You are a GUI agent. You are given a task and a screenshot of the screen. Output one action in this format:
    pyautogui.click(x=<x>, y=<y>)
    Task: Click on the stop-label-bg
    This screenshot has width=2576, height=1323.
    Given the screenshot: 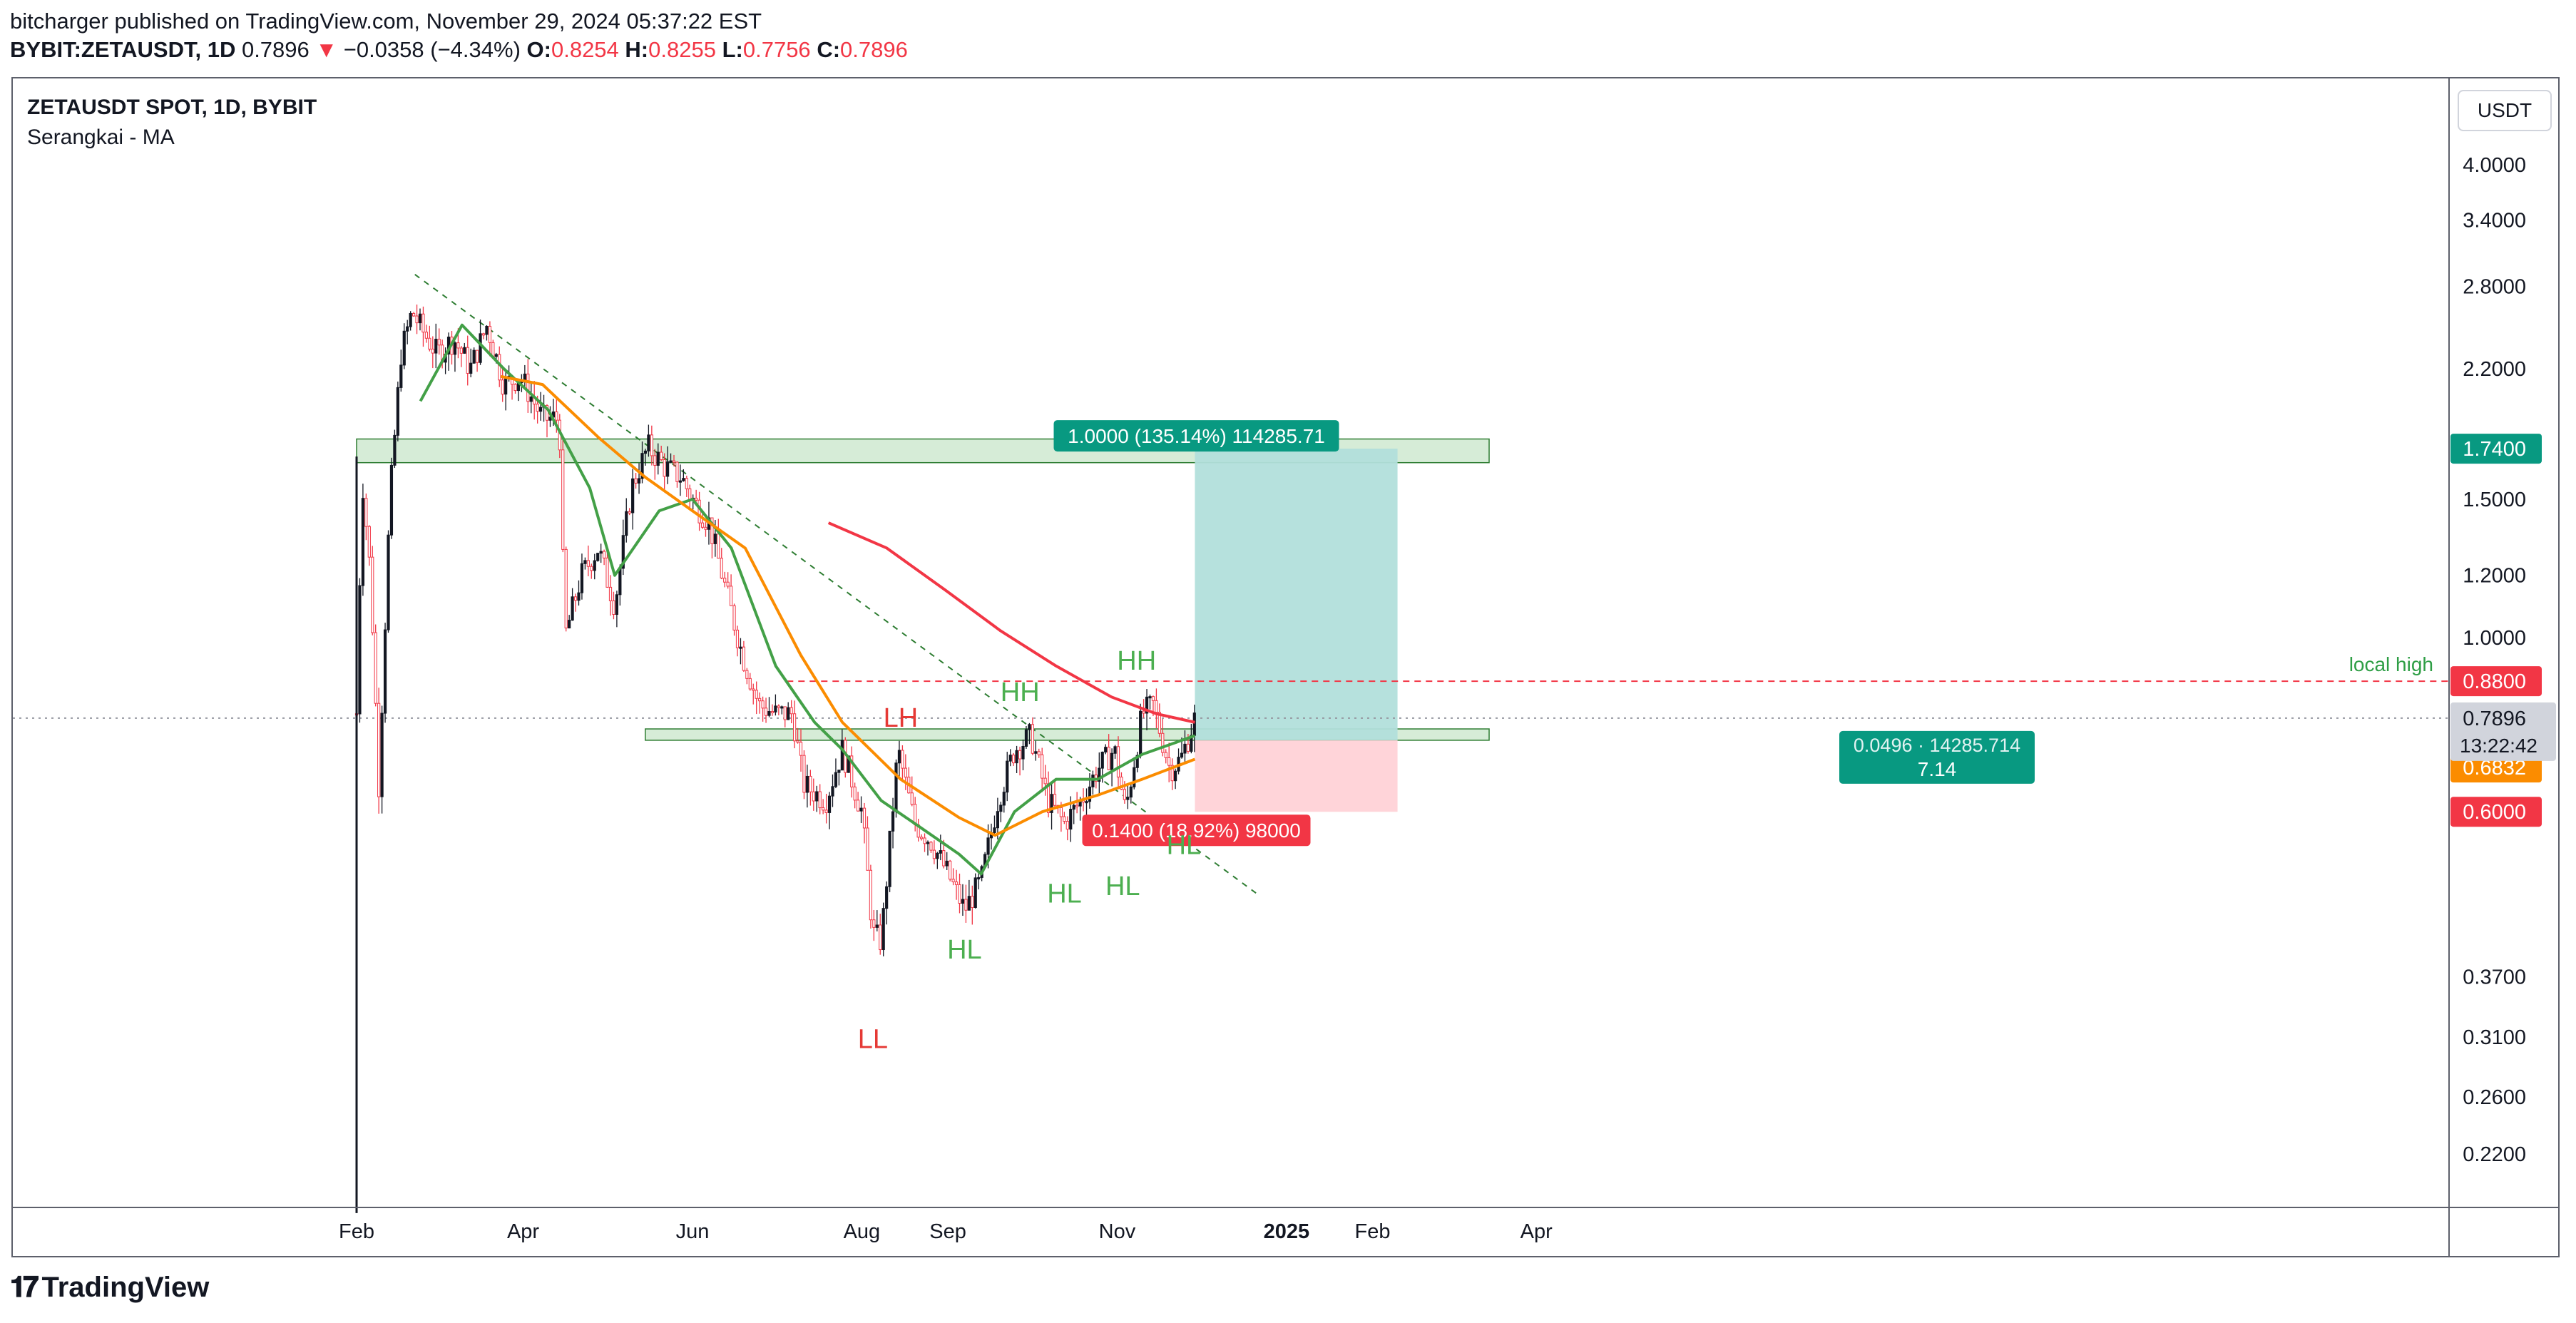 What is the action you would take?
    pyautogui.click(x=1196, y=830)
    